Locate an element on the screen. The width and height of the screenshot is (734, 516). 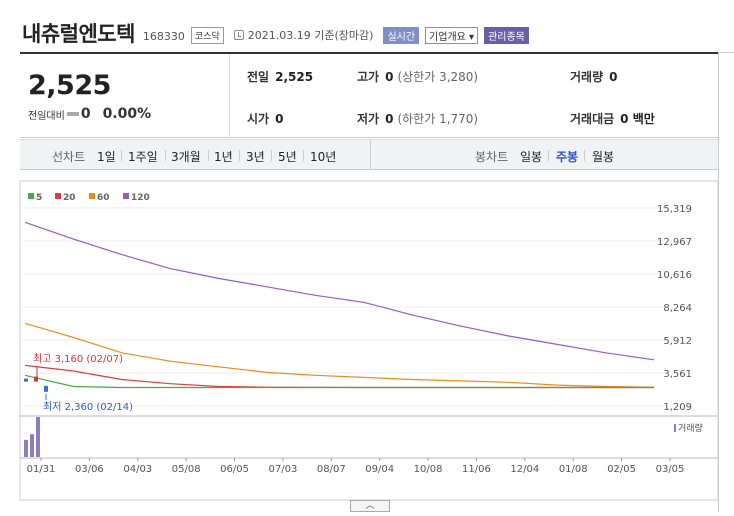
candle-daily: 일봉 is located at coordinates (531, 157).